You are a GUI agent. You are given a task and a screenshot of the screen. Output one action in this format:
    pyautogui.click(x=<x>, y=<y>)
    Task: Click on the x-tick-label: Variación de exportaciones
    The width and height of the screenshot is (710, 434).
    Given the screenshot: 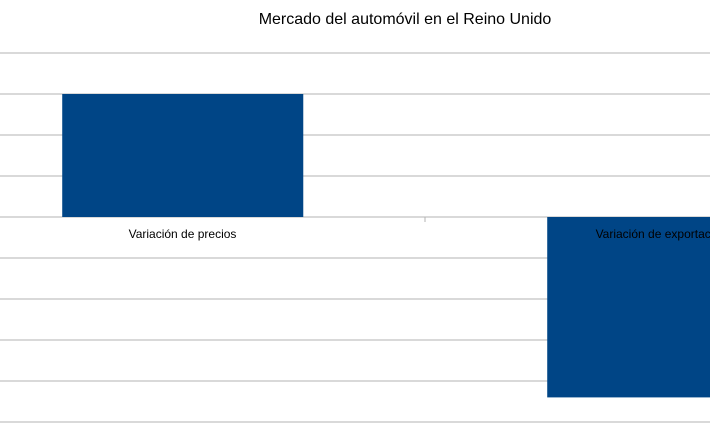 What is the action you would take?
    pyautogui.click(x=653, y=234)
    